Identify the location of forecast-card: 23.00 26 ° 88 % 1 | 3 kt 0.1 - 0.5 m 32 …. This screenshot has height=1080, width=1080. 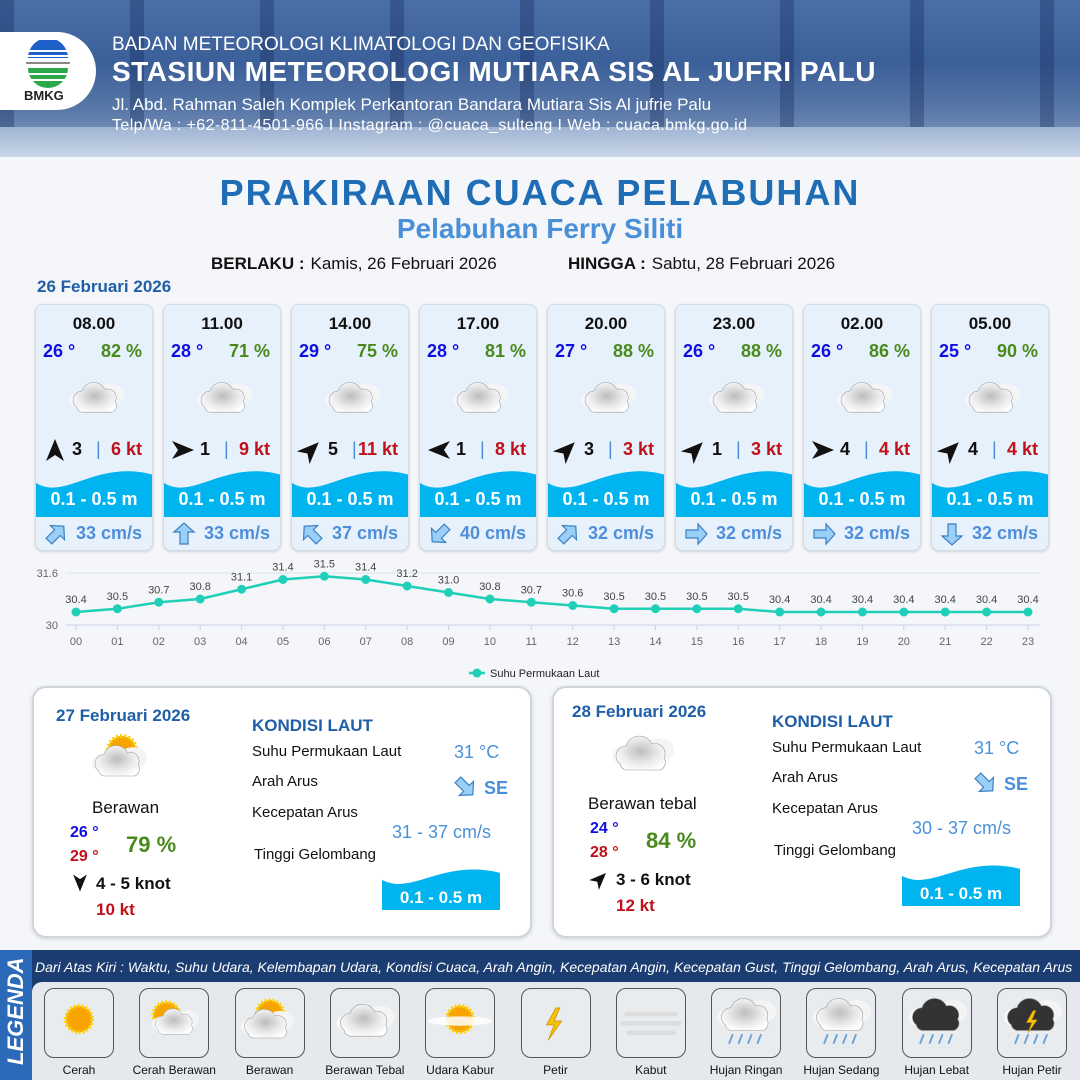
(734, 427).